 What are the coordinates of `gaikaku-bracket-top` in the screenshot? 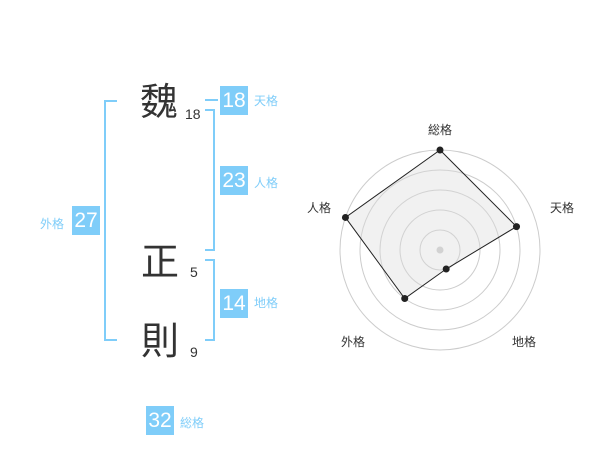 It's located at (110, 101).